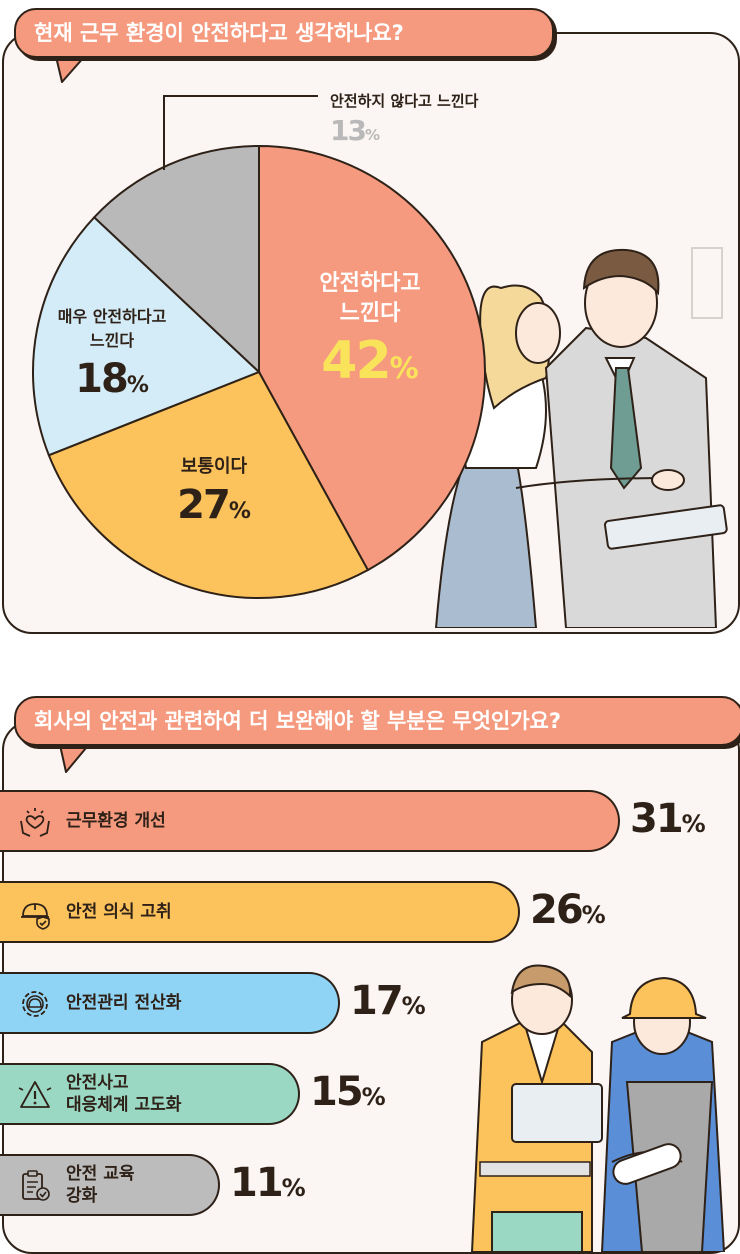  I want to click on pie-question-title: 현재 근무 환경이 안전하다고 생각하나요?, so click(219, 33).